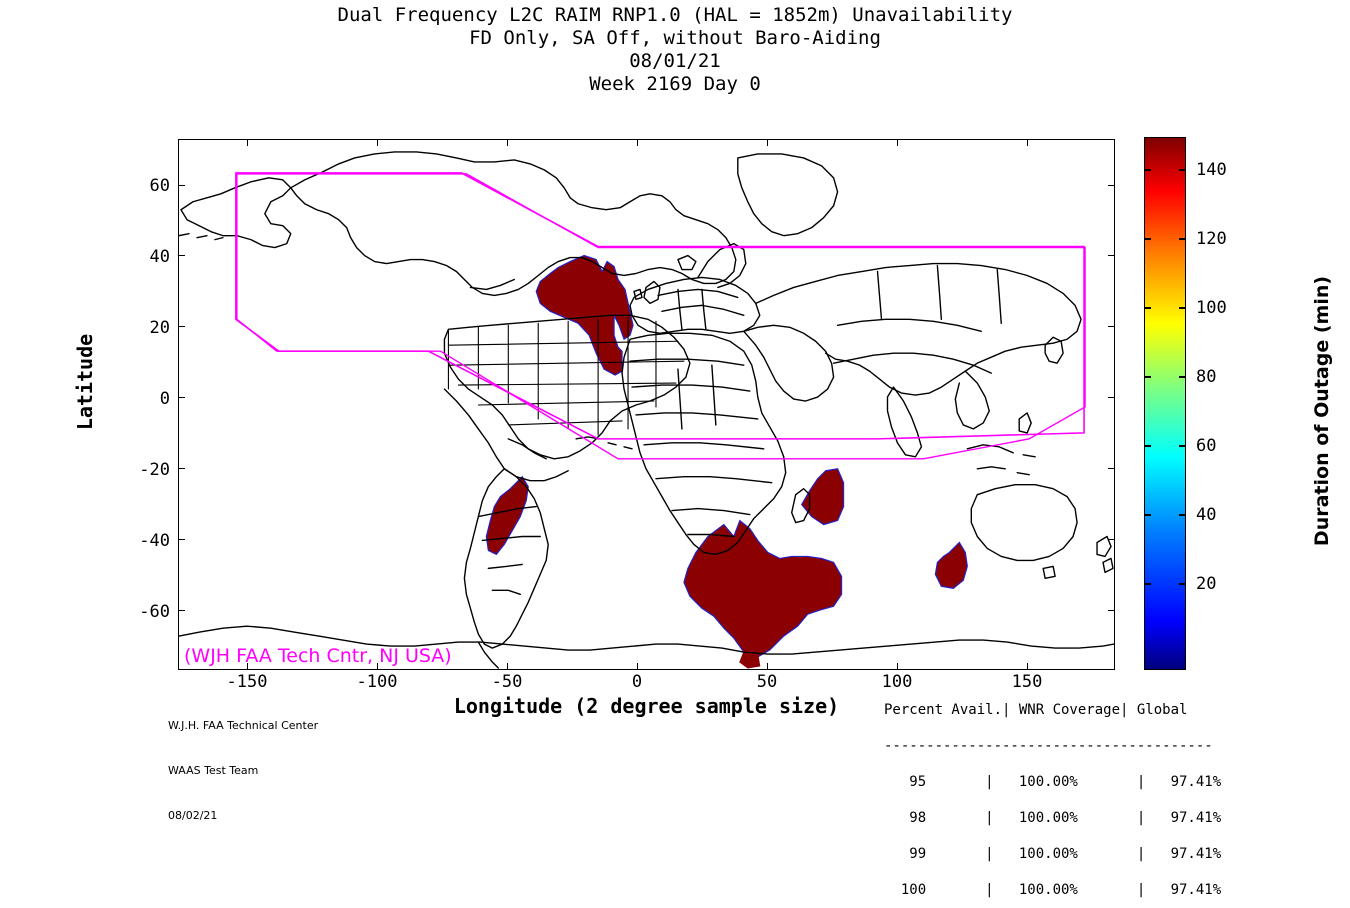  Describe the element at coordinates (243, 725) in the screenshot. I see `credit-line-1: W.J.H. FAA Technical Center` at that location.